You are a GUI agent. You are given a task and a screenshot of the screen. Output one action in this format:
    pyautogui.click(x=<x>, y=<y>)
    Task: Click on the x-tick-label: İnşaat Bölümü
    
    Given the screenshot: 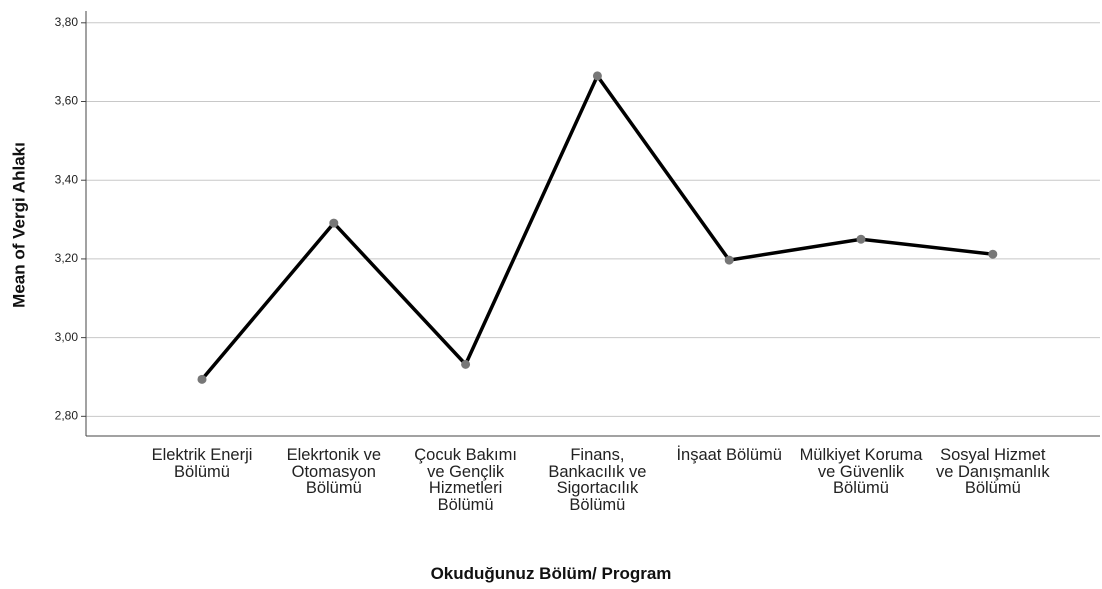 What is the action you would take?
    pyautogui.click(x=729, y=455)
    